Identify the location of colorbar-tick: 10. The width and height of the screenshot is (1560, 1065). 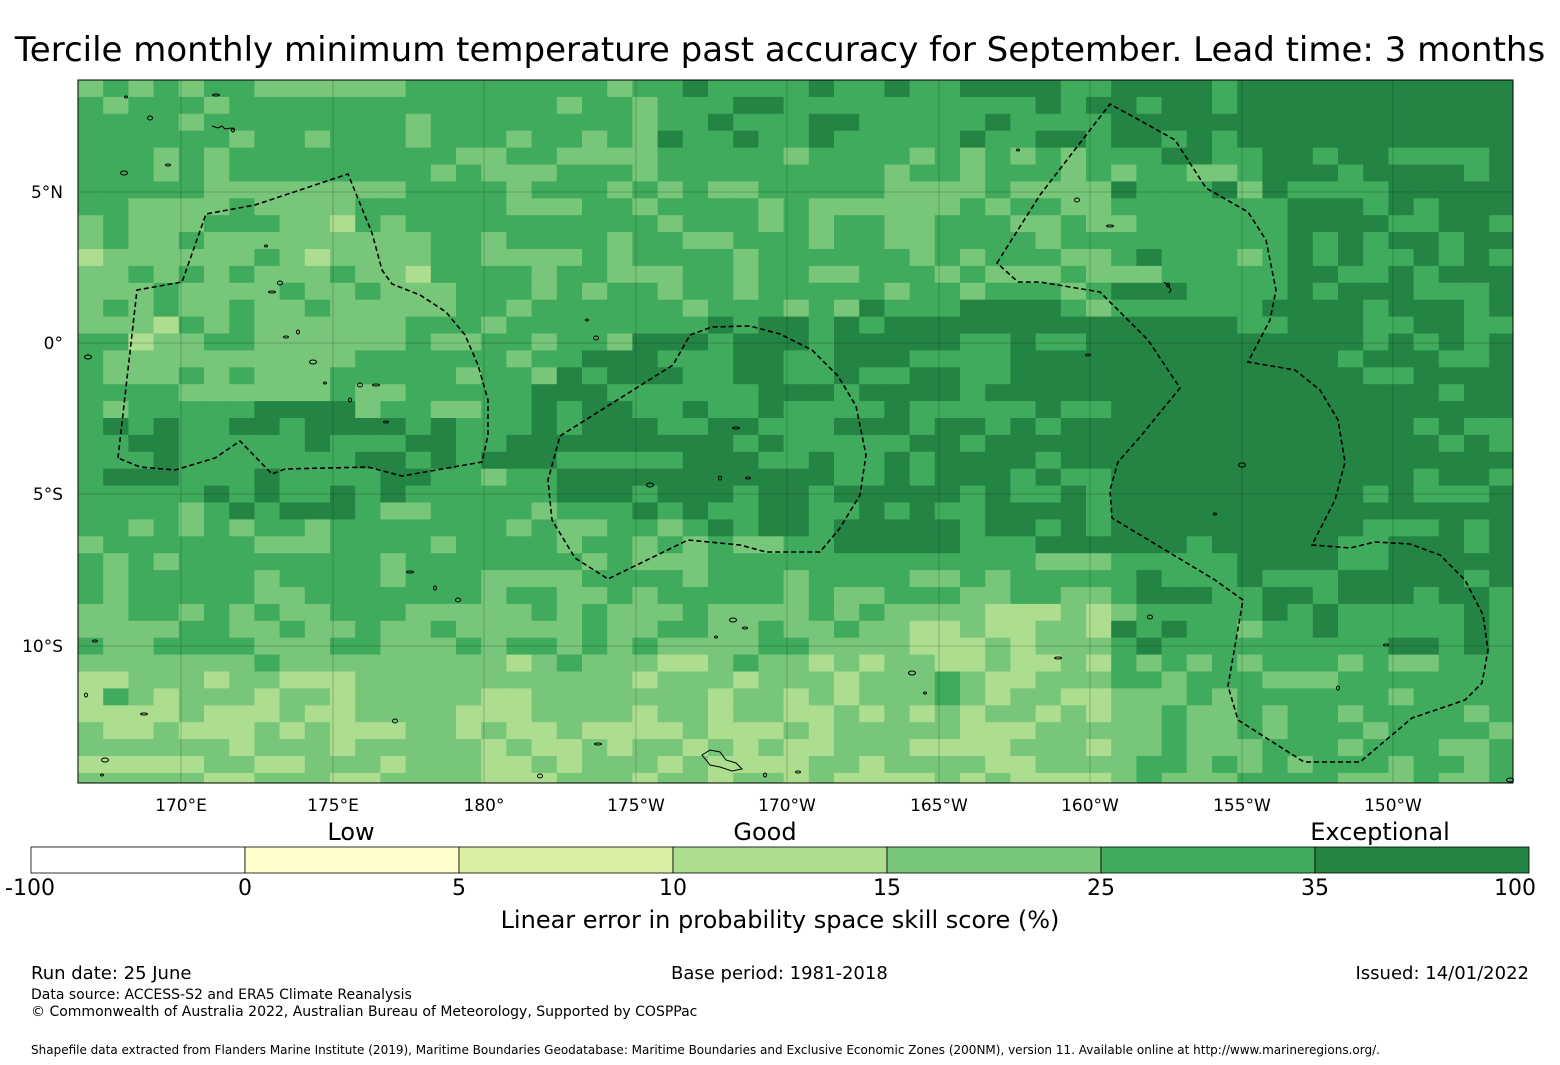
(673, 888).